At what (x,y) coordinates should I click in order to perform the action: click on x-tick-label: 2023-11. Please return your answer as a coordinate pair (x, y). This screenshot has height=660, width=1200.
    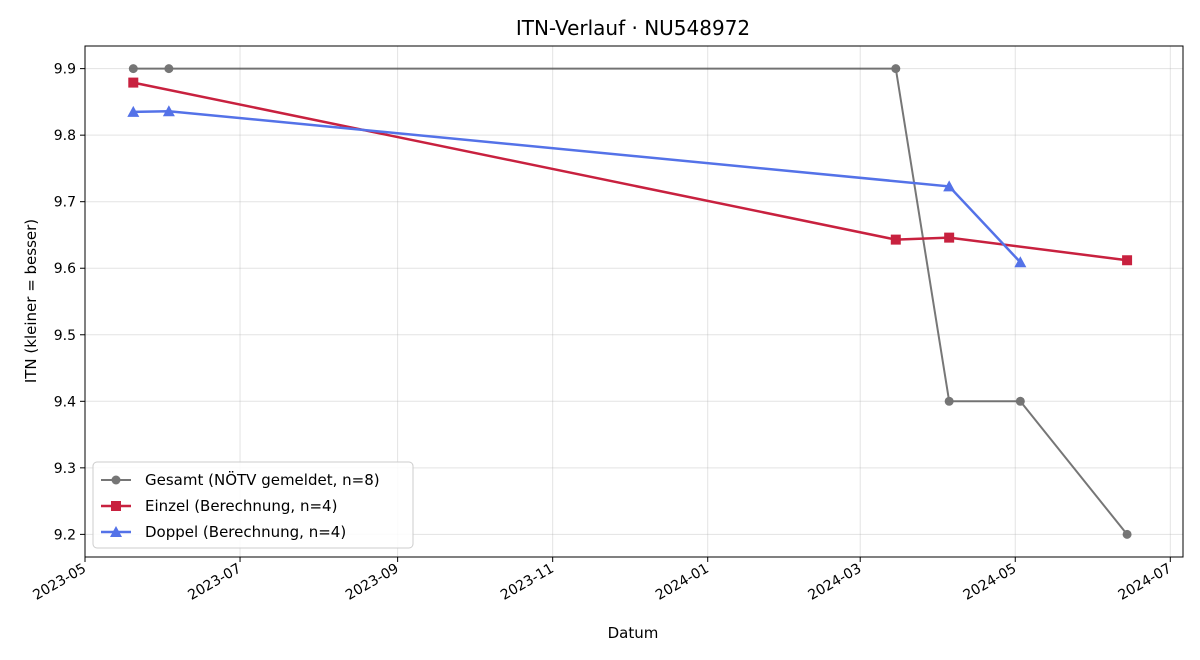
    Looking at the image, I should click on (527, 582).